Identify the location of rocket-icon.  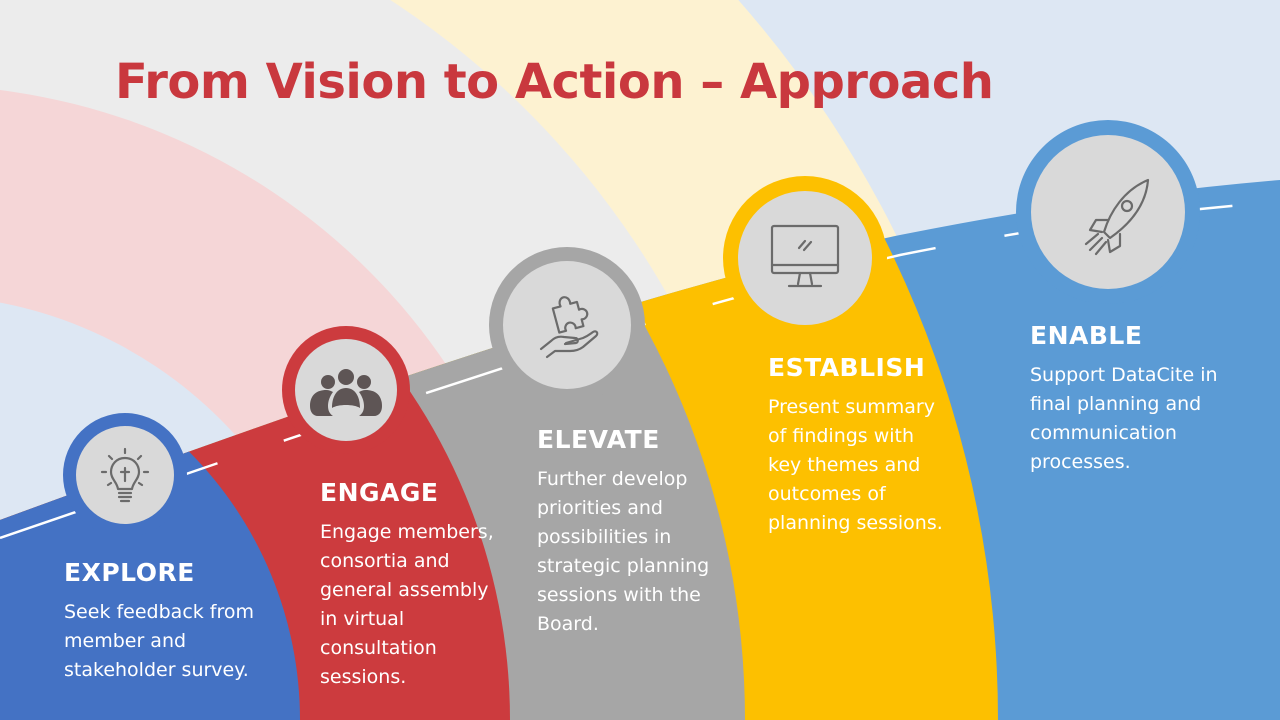
(1118, 222).